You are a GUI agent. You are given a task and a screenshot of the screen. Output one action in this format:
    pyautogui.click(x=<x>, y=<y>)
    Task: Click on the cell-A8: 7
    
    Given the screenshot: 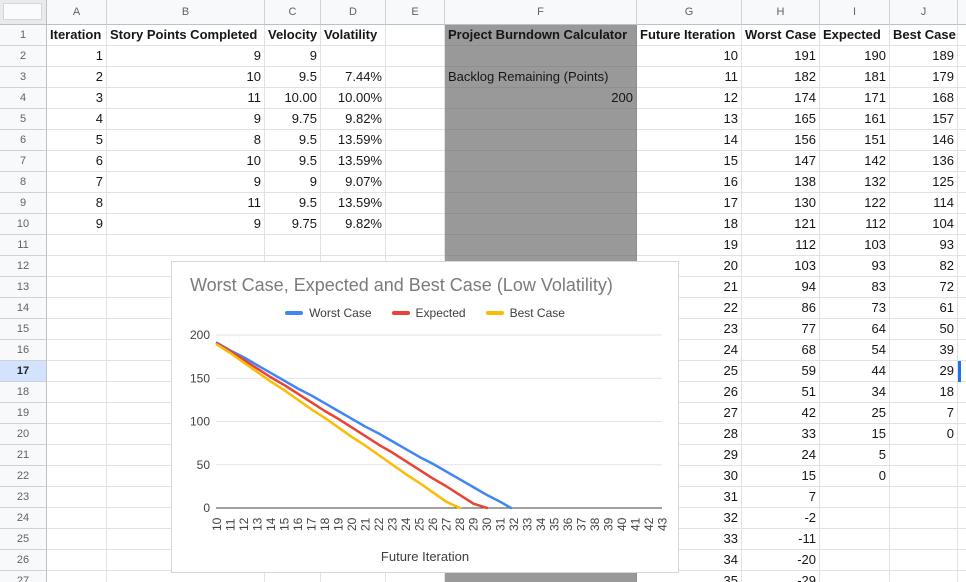 What is the action you would take?
    pyautogui.click(x=77, y=182)
    